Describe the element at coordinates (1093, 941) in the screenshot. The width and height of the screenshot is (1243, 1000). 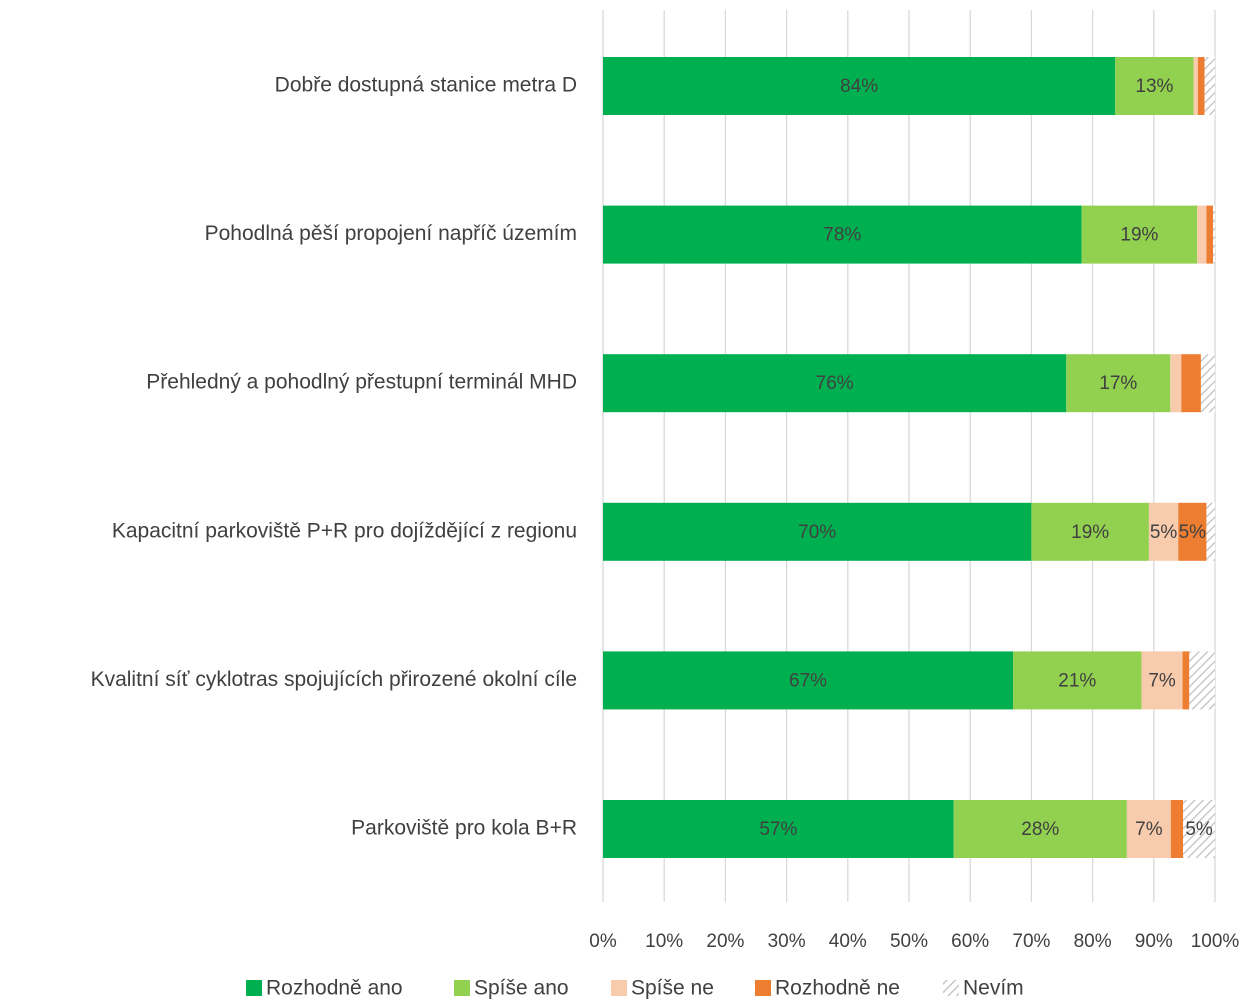
I see `x-tick-label: 80%` at that location.